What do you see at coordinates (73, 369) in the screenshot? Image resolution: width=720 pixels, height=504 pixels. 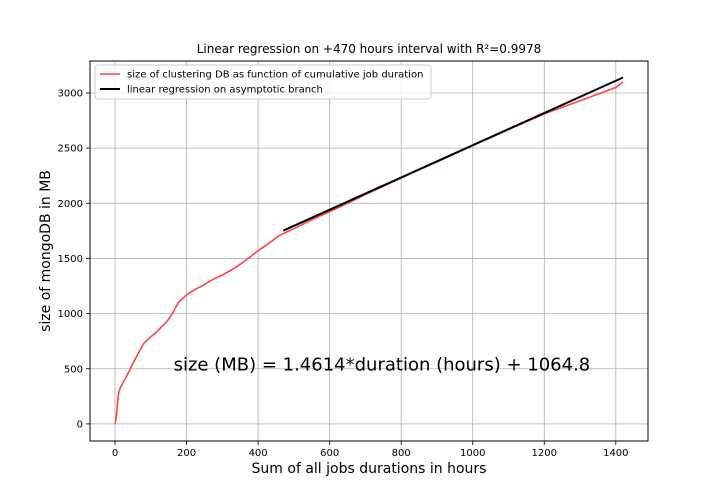 I see `y-tick-label: 500` at bounding box center [73, 369].